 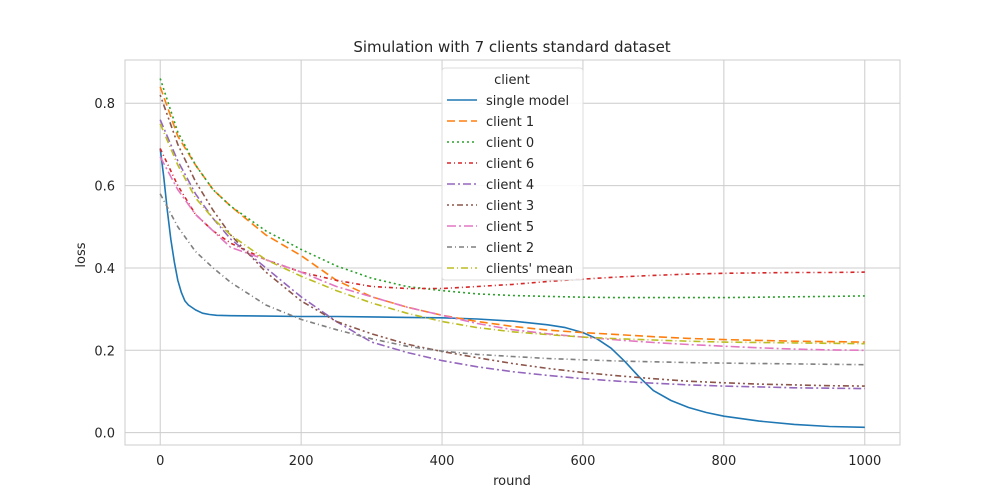 What do you see at coordinates (104, 104) in the screenshot?
I see `y-tick-label: 0.8` at bounding box center [104, 104].